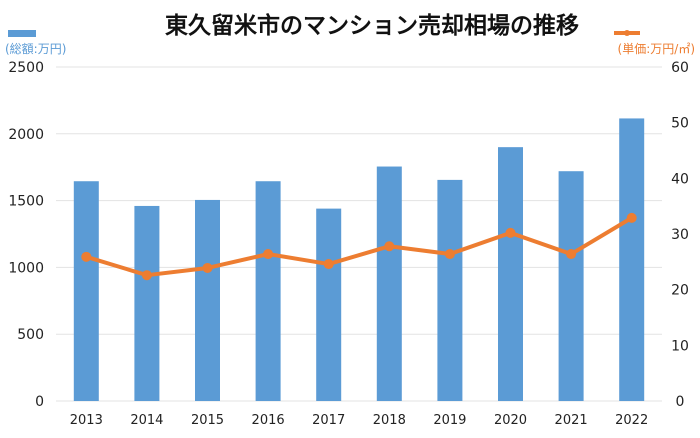  Describe the element at coordinates (35, 49) in the screenshot. I see `legend-bar-label: (総額:万円)` at that location.